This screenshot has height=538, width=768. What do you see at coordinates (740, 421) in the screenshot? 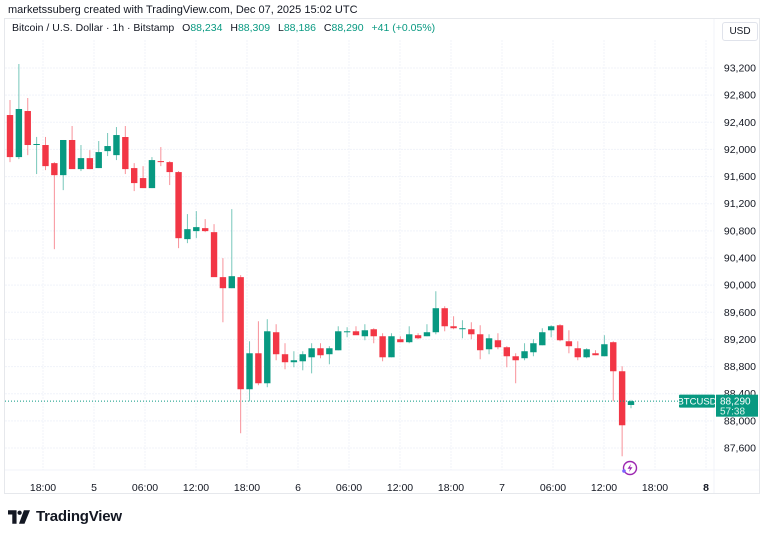
I see `price-tick-label: 88,000` at bounding box center [740, 421].